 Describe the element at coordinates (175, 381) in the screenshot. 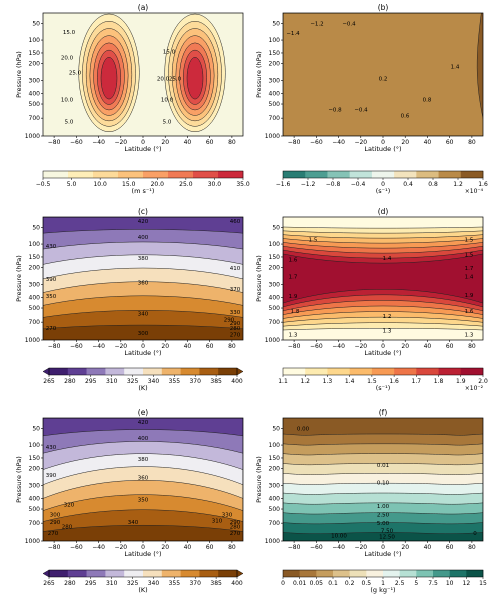

I see `colorbar-tick-label: 355` at that location.